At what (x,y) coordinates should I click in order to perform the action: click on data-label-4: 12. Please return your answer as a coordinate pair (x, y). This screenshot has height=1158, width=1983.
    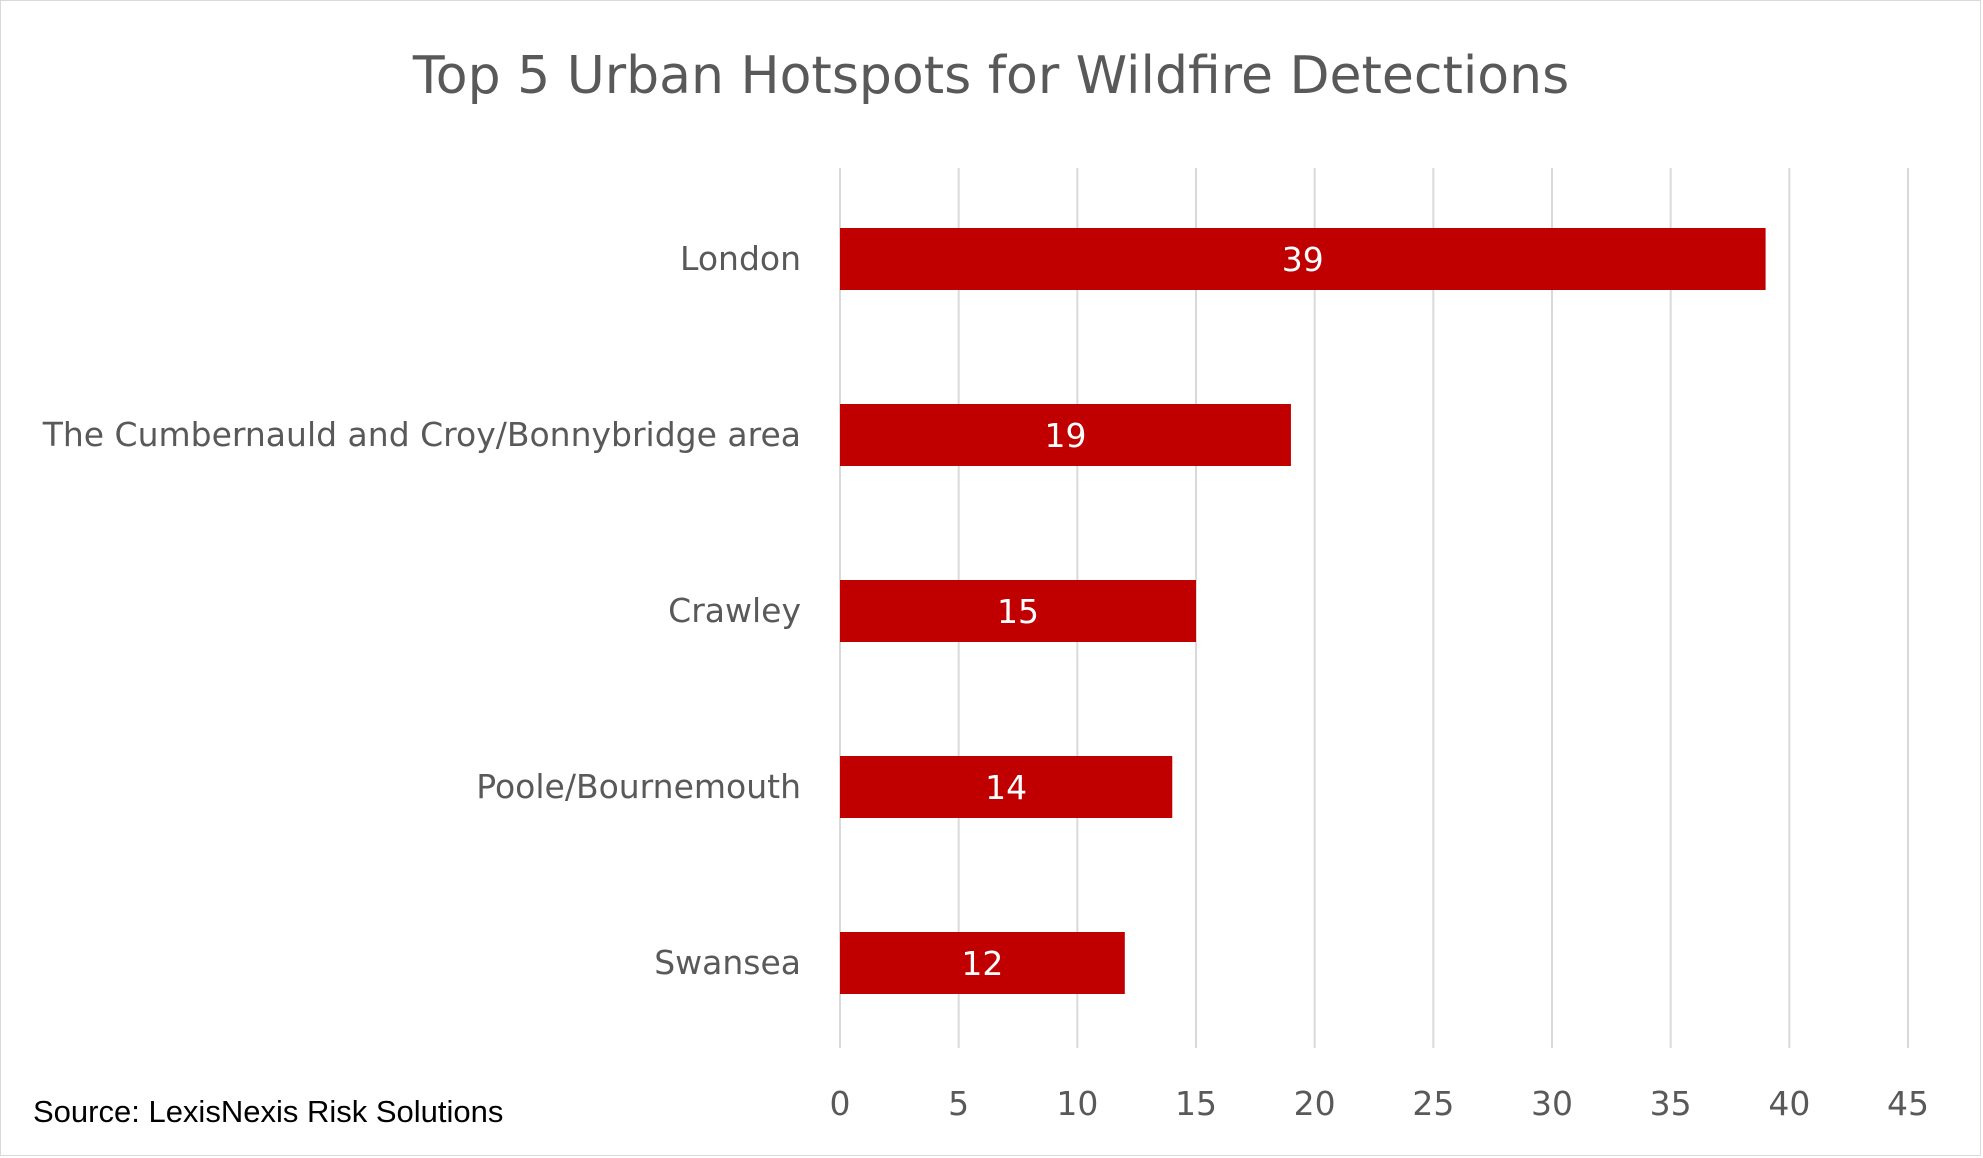
    Looking at the image, I should click on (982, 963).